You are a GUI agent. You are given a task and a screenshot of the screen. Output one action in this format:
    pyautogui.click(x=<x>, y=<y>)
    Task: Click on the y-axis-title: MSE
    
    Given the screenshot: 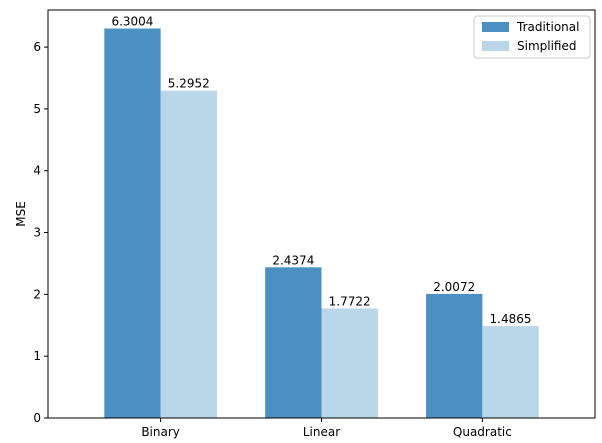 What is the action you would take?
    pyautogui.click(x=21, y=214)
    